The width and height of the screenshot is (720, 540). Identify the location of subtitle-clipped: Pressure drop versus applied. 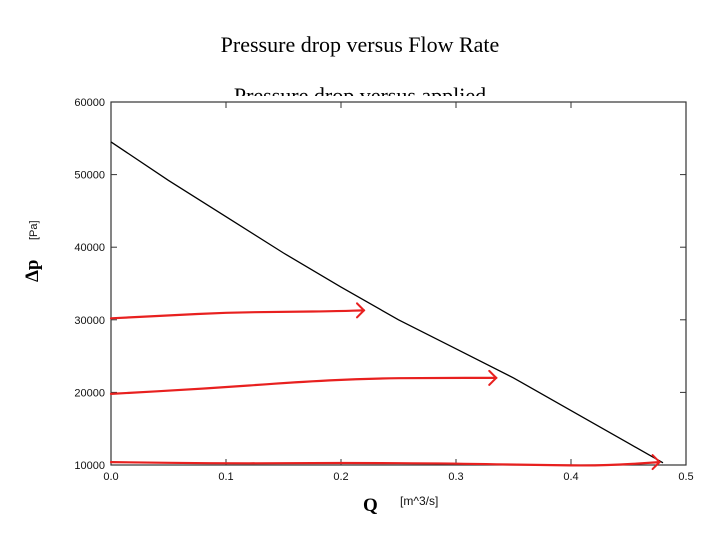
(360, 88).